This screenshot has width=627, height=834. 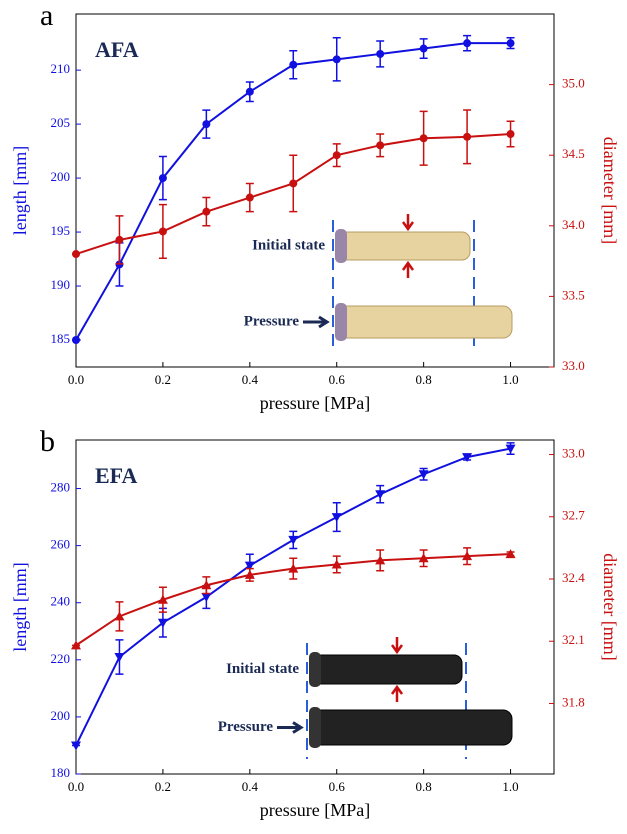 I want to click on y-tick-label: 185, so click(x=61, y=338).